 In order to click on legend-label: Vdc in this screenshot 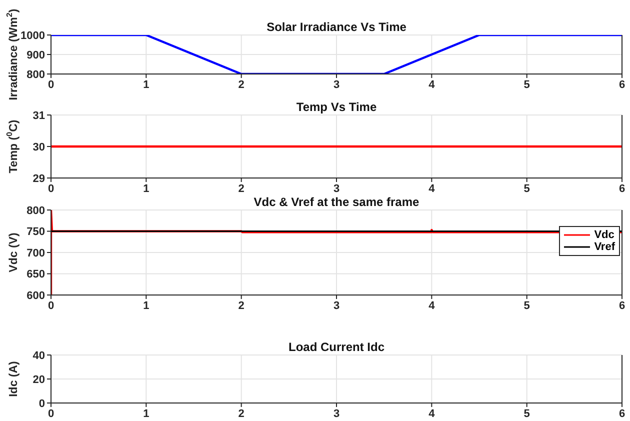, I will do `click(604, 235)`.